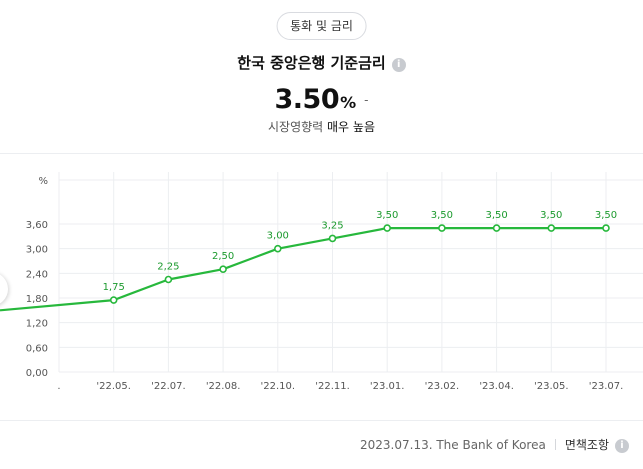  What do you see at coordinates (113, 386) in the screenshot?
I see `x-tick-label: '22.05.` at bounding box center [113, 386].